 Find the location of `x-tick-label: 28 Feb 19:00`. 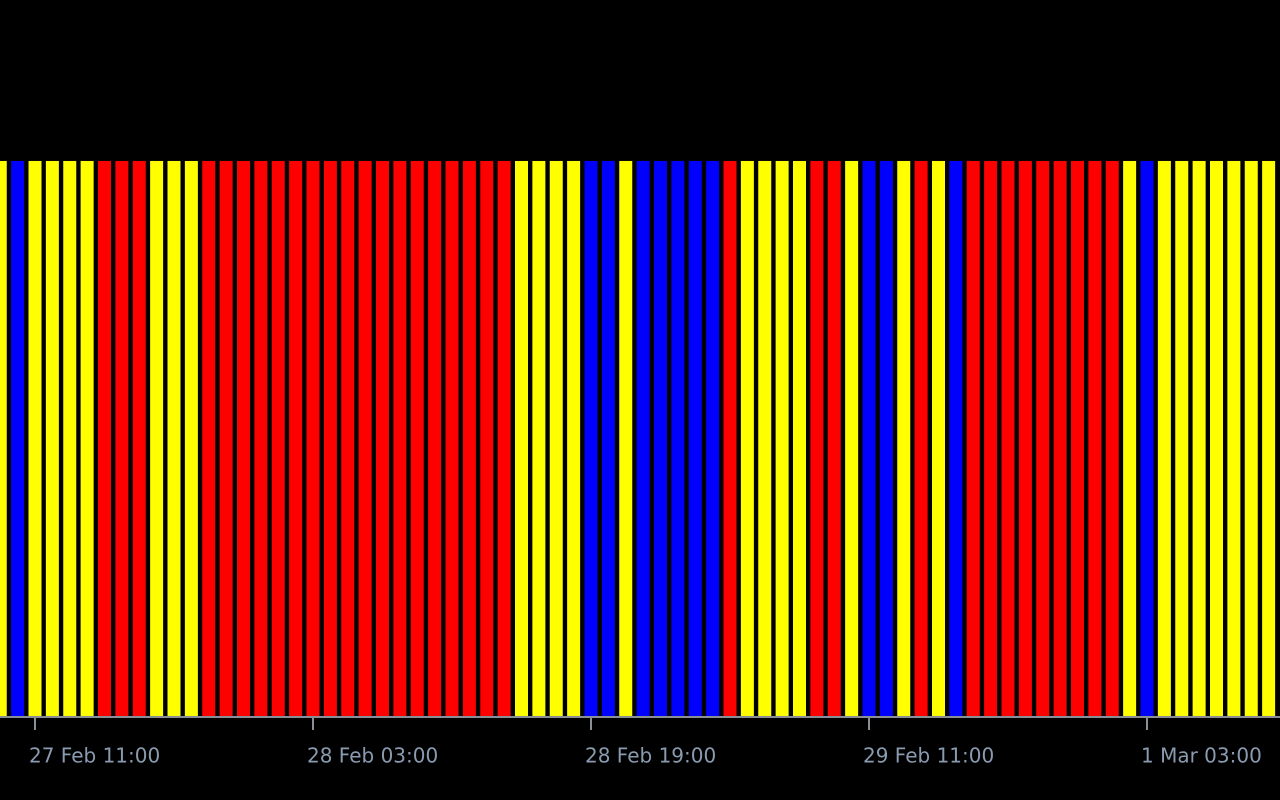

x-tick-label: 28 Feb 19:00 is located at coordinates (650, 756).